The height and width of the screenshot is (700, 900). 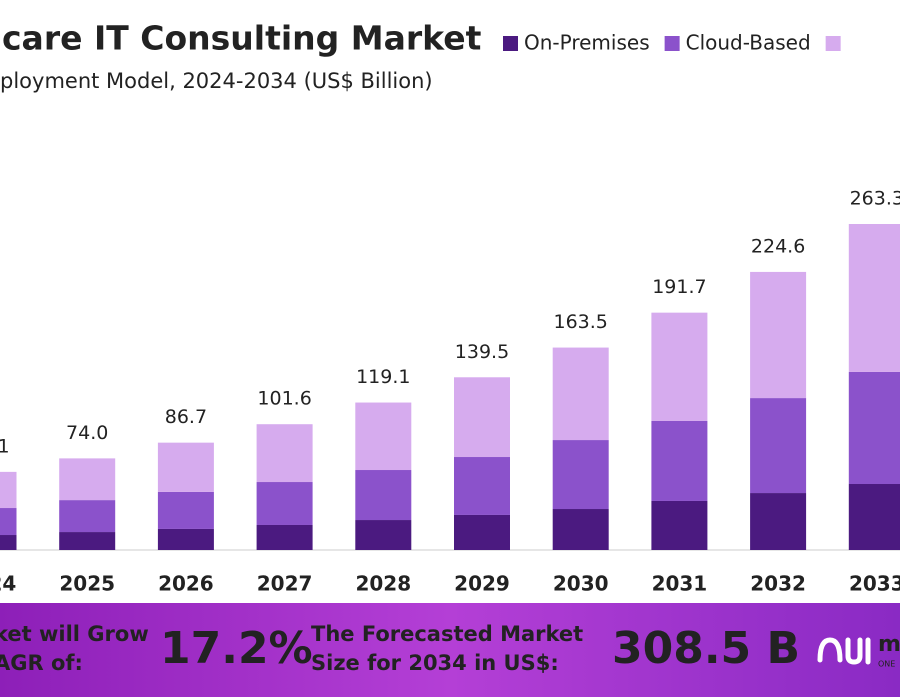 I want to click on chart-title: care IT Consulting Market, so click(x=242, y=38).